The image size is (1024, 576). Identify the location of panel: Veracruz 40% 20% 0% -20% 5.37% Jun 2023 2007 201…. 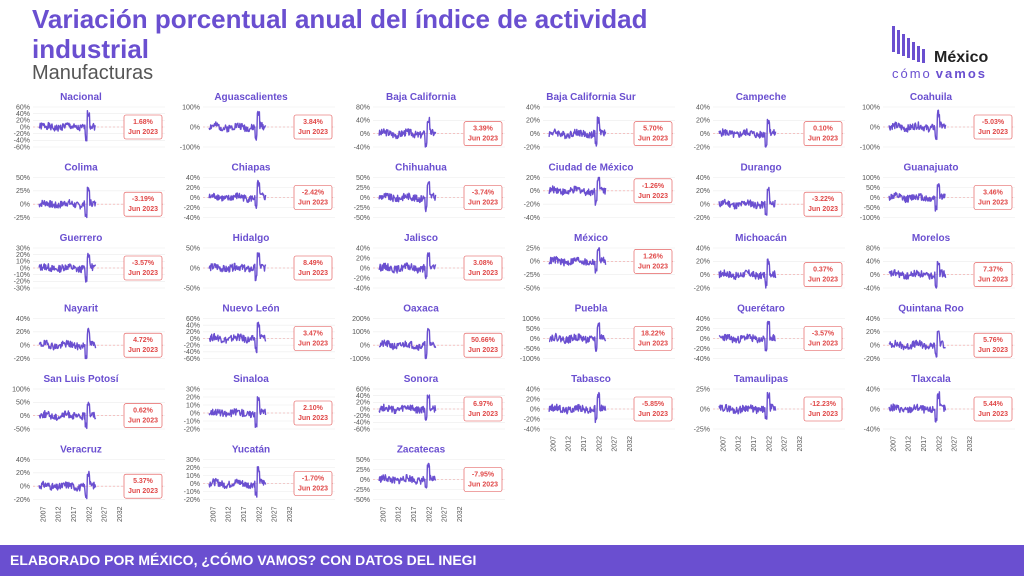
(89, 483).